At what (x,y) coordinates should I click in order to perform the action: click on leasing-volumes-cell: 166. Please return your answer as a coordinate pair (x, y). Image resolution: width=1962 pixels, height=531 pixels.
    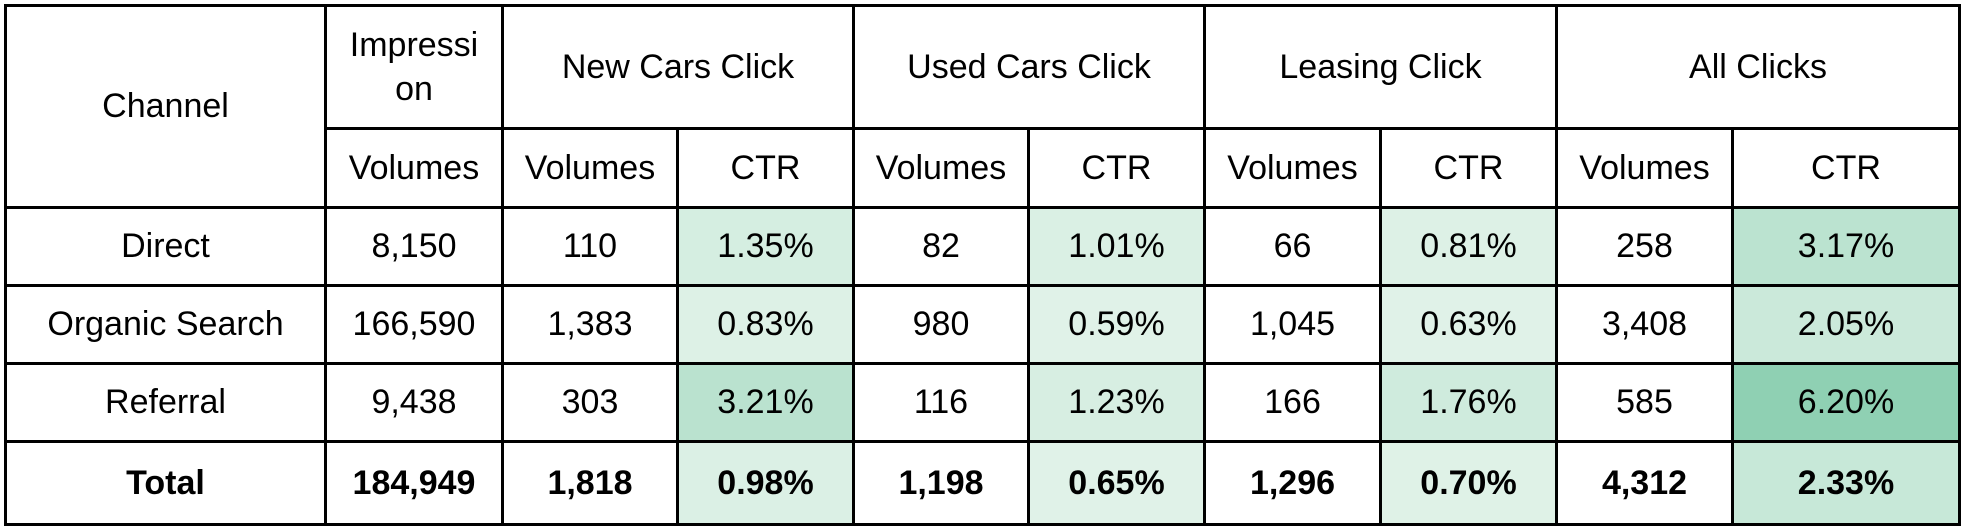
    Looking at the image, I should click on (1292, 402).